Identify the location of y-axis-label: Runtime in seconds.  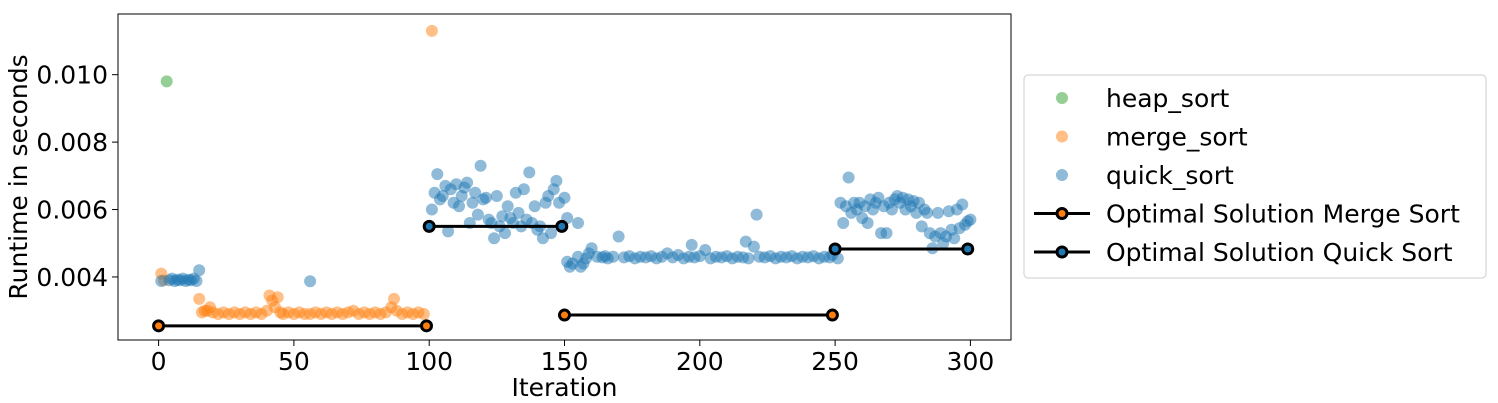
(18, 176).